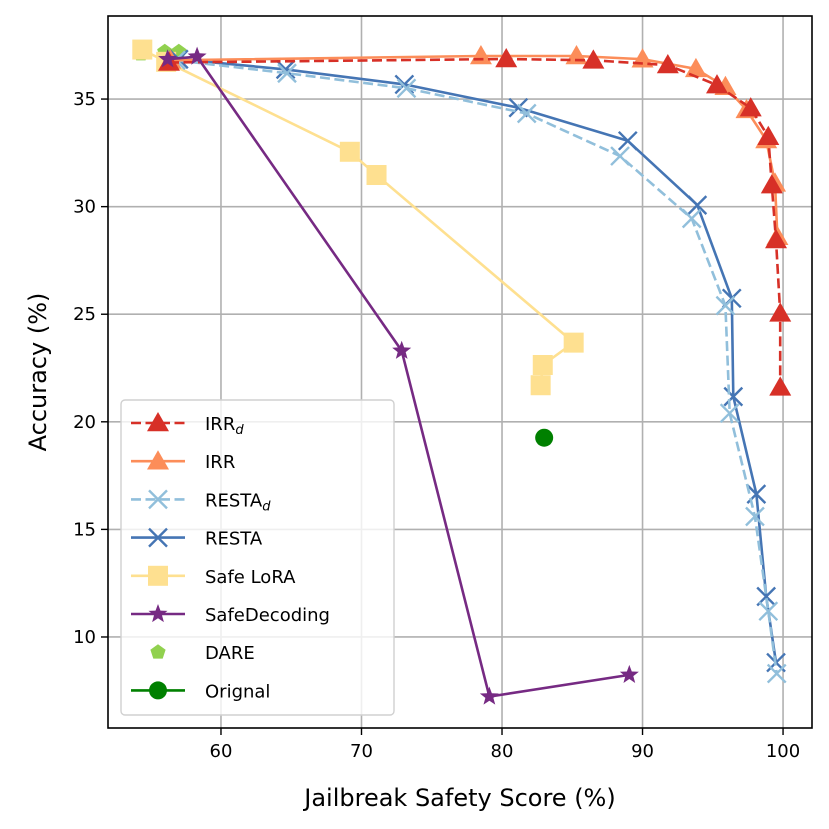  I want to click on legend-label: DARE, so click(230, 653).